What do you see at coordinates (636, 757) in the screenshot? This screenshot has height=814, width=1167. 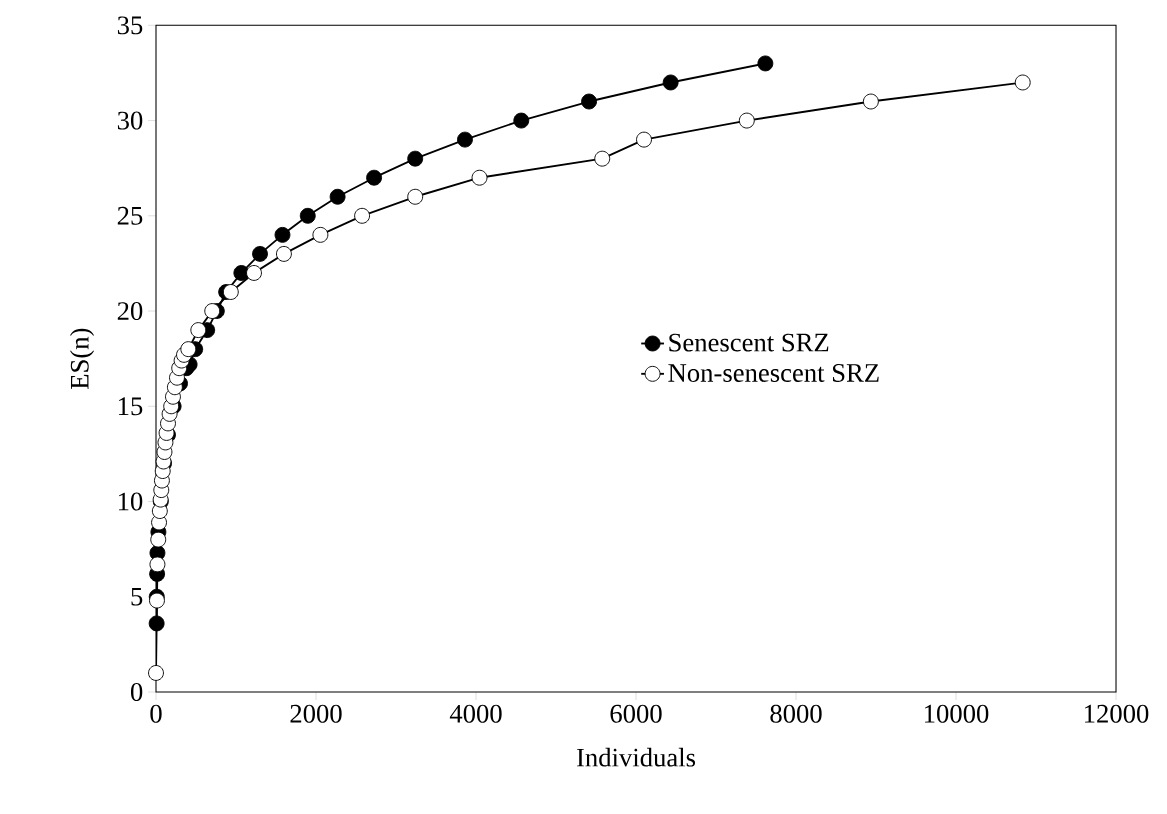 I see `x-axis-title: Individuals` at bounding box center [636, 757].